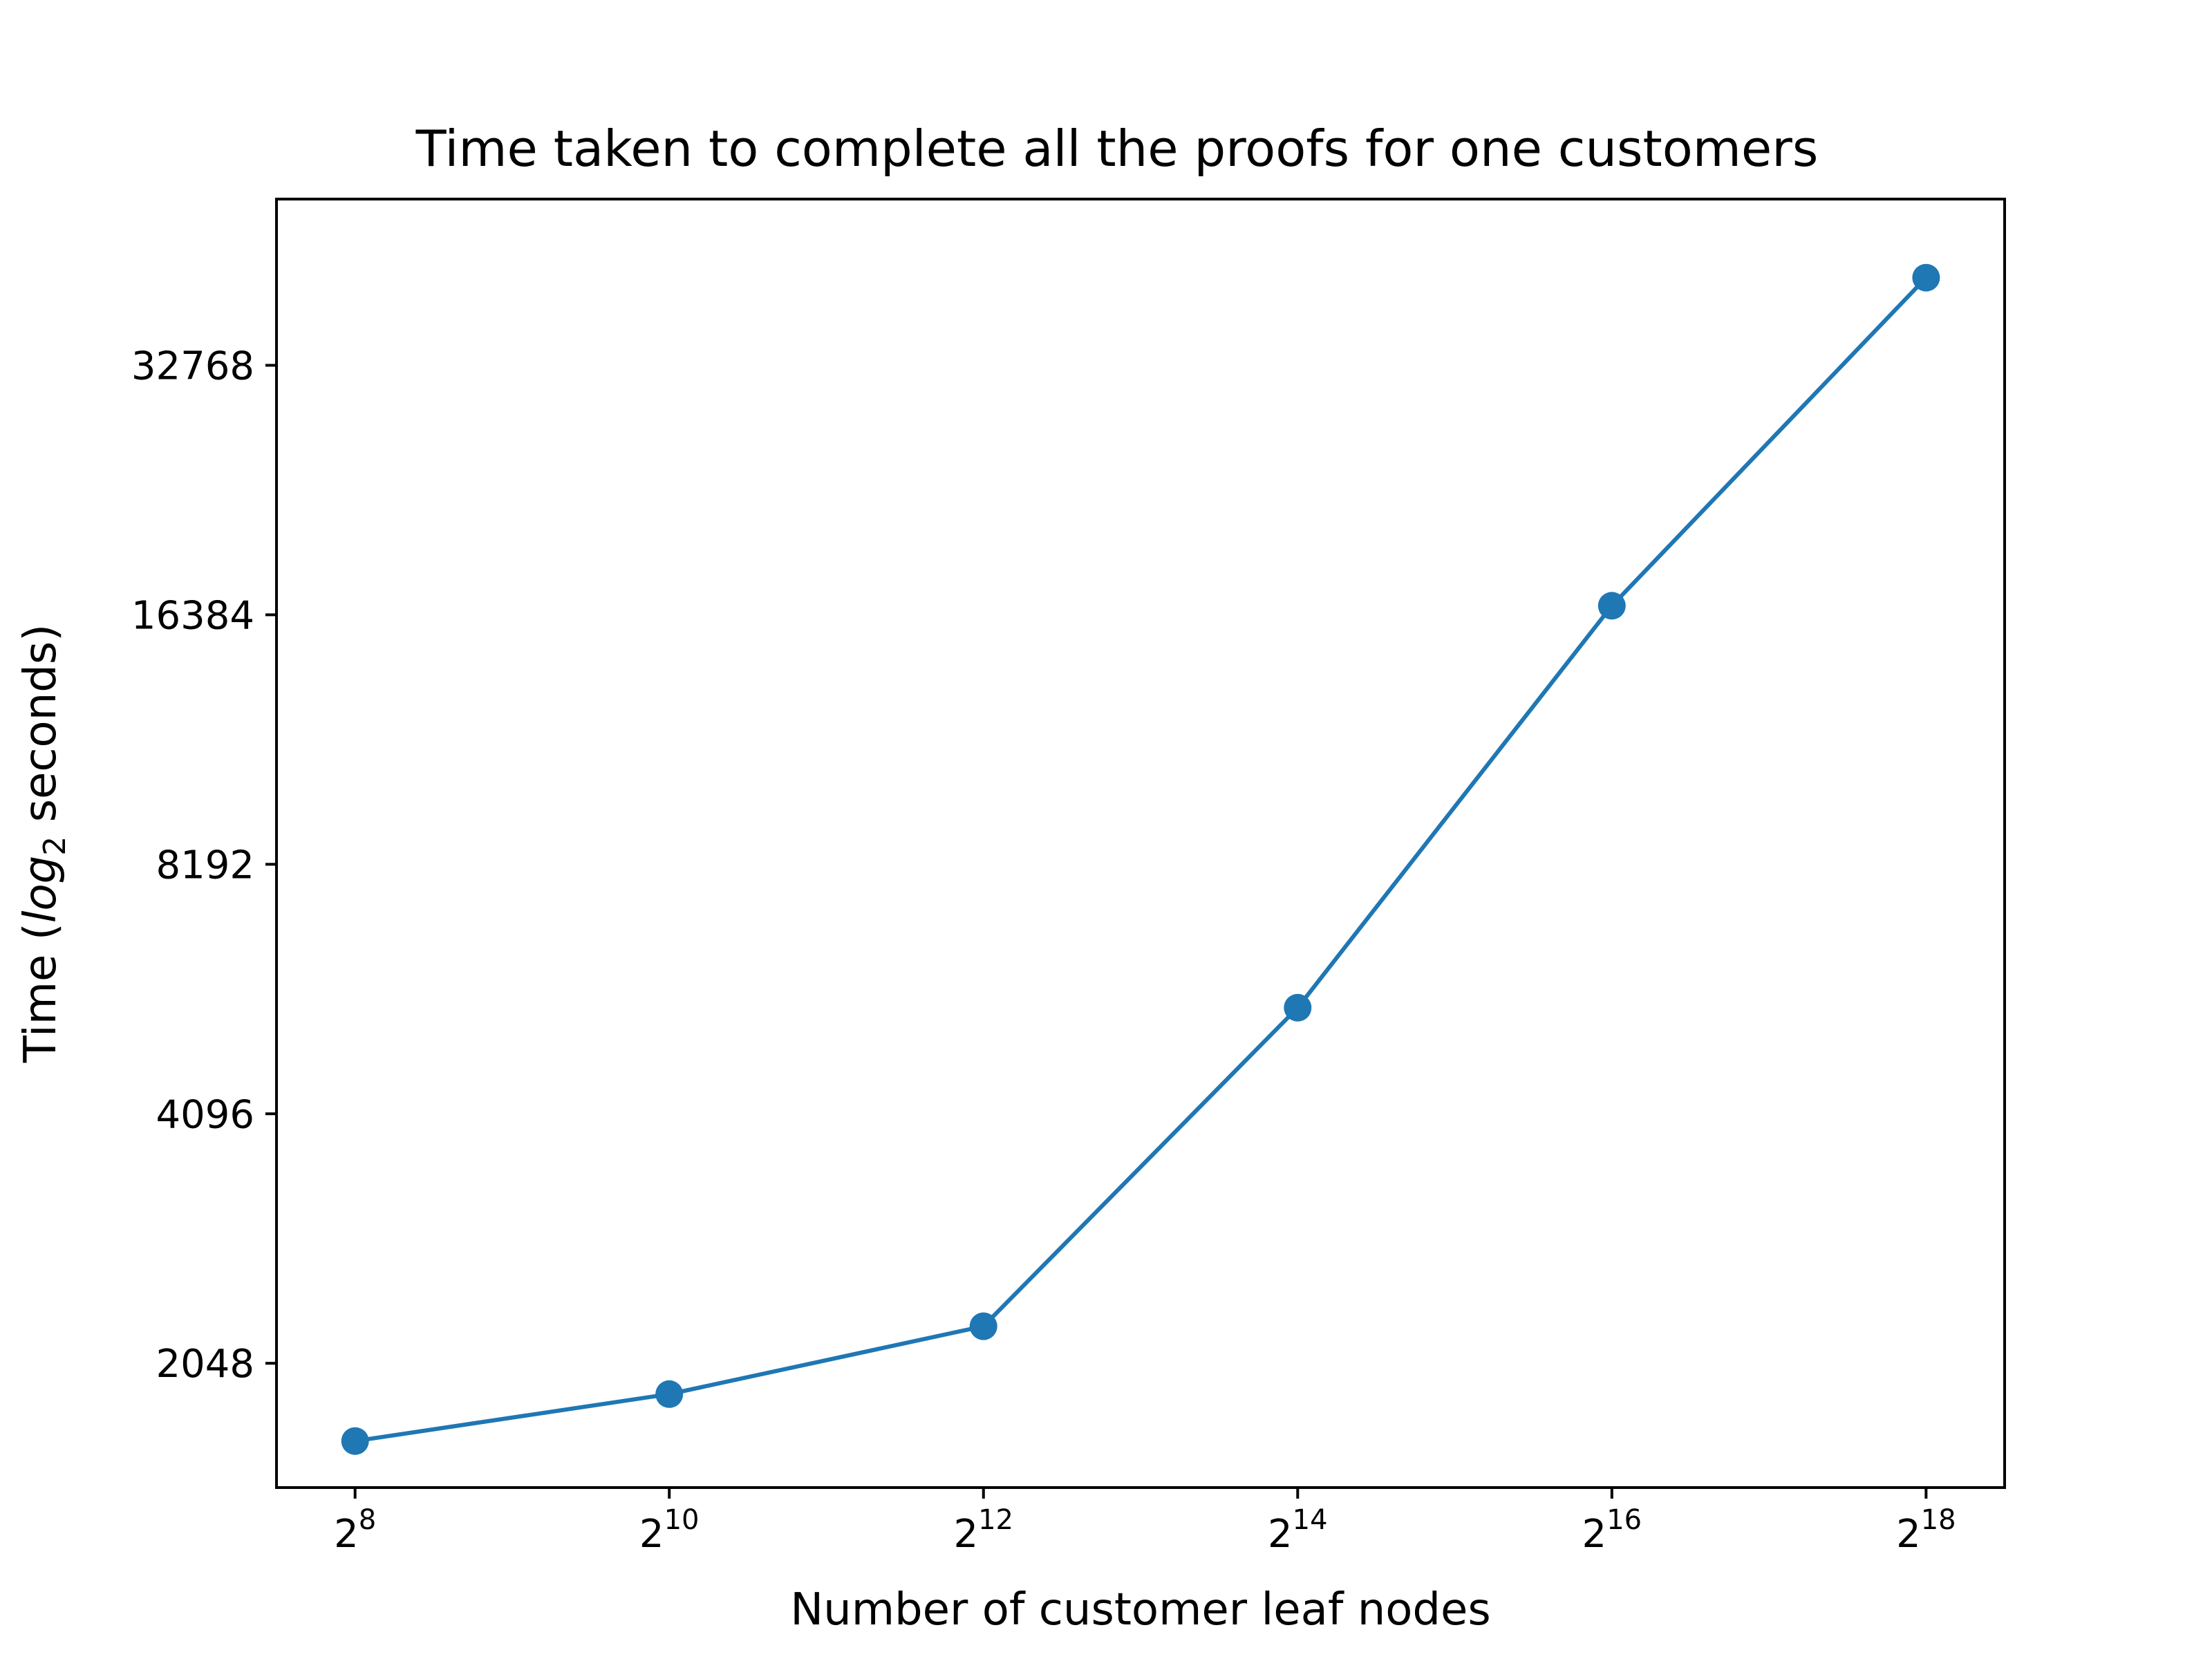  What do you see at coordinates (1612, 1530) in the screenshot?
I see `x-tick-label: 216` at bounding box center [1612, 1530].